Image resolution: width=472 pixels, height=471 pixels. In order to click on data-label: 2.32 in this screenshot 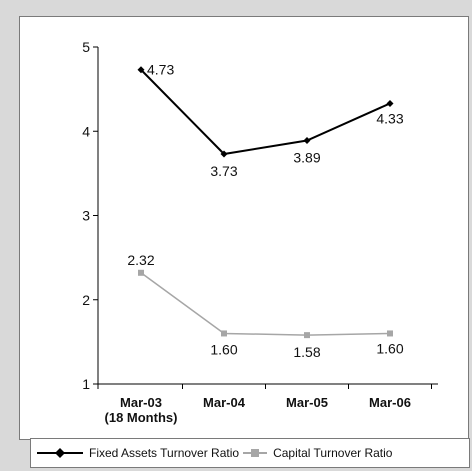, I will do `click(140, 260)`.